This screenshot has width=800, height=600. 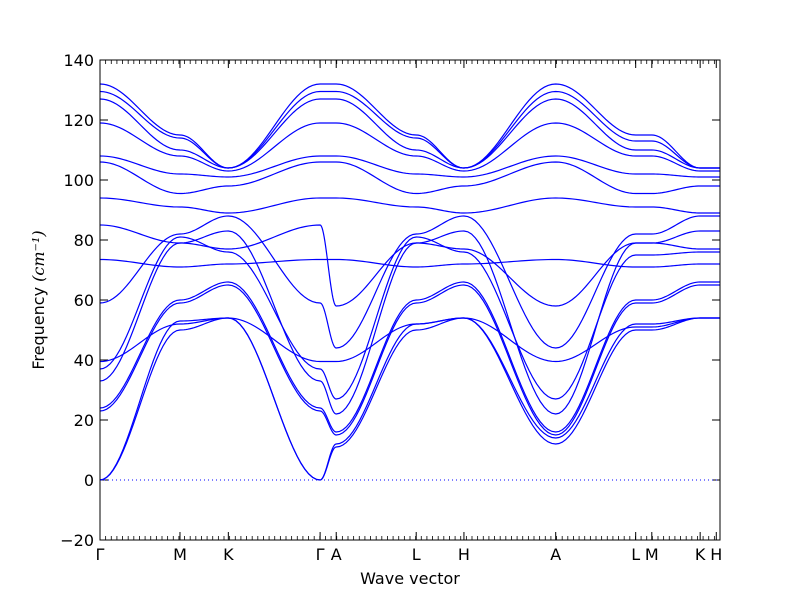 I want to click on y-axis-label-unit: (cm⁻¹), so click(x=38, y=255).